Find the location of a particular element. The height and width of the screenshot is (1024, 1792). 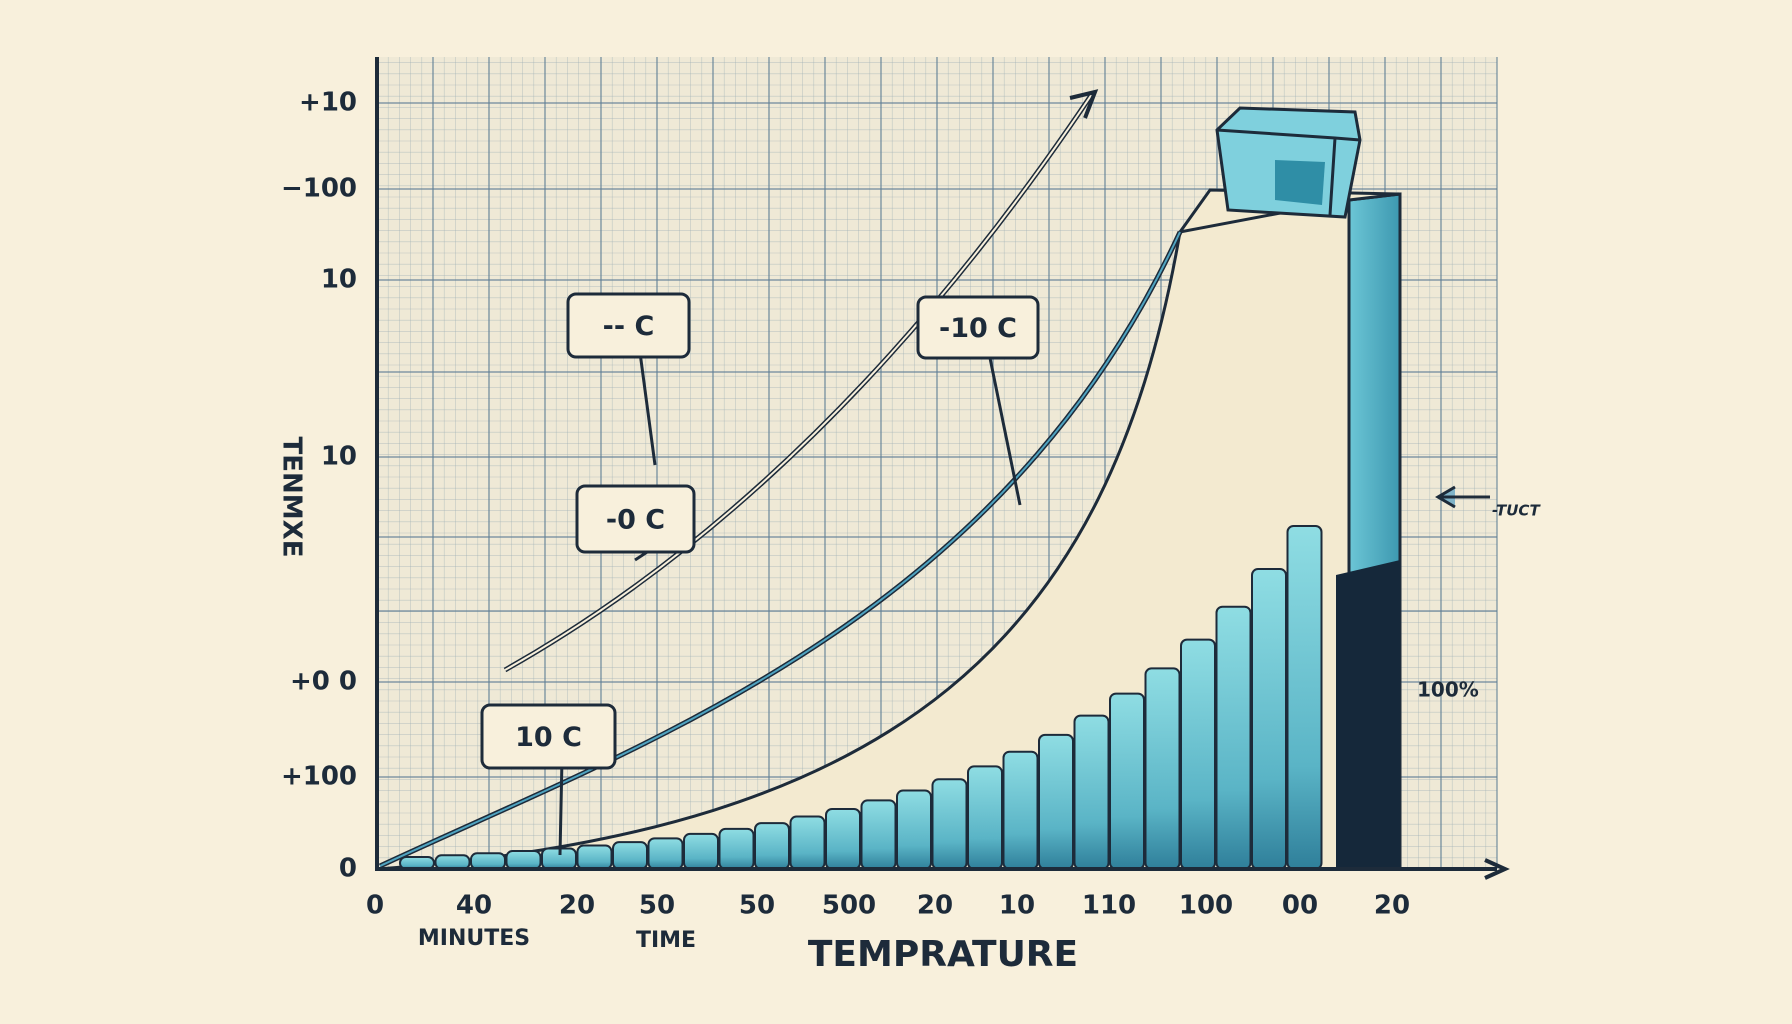

x-axis-title: TEMPRATURE is located at coordinates (943, 954).